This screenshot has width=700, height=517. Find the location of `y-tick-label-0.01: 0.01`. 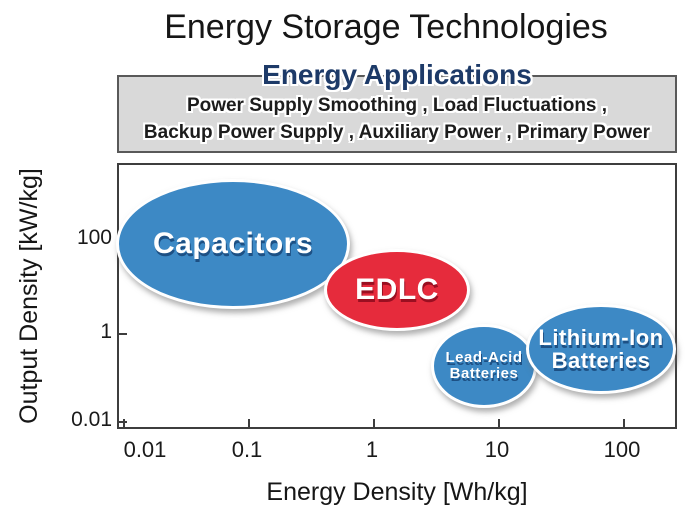

y-tick-label-0.01: 0.01 is located at coordinates (91, 419).